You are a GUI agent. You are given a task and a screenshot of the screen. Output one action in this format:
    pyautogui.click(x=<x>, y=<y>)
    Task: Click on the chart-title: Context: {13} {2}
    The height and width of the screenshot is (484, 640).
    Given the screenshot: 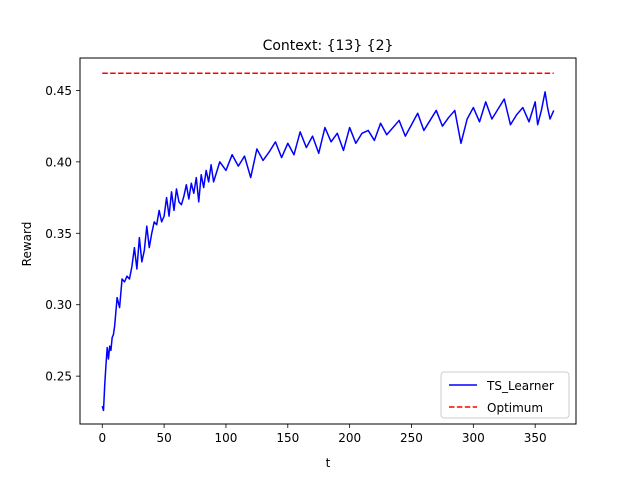 What is the action you would take?
    pyautogui.click(x=328, y=46)
    